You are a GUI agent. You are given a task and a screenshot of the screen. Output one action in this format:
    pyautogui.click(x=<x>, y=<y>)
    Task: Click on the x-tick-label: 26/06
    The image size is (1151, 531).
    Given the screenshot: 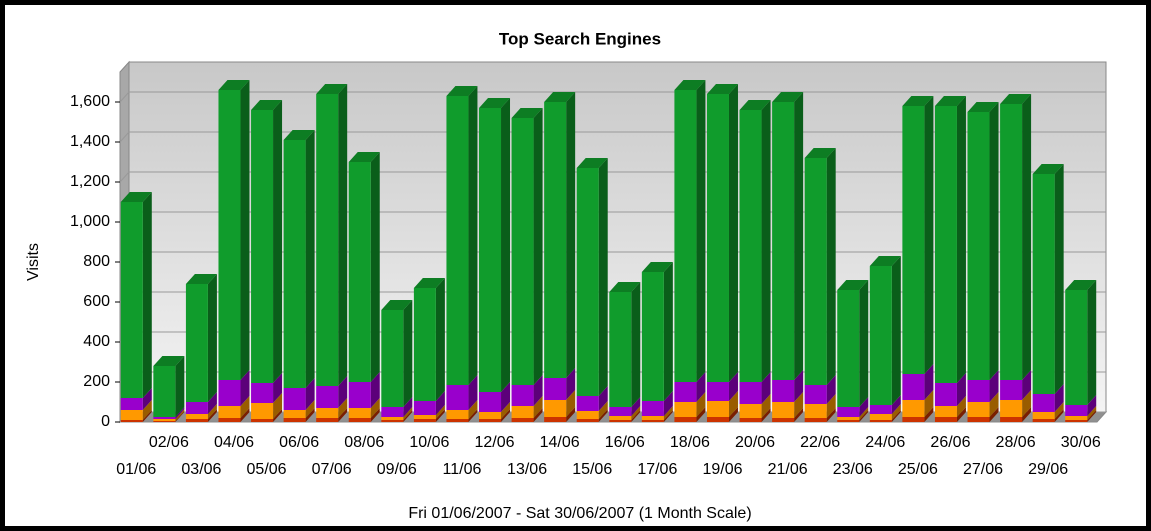 What is the action you would take?
    pyautogui.click(x=950, y=442)
    